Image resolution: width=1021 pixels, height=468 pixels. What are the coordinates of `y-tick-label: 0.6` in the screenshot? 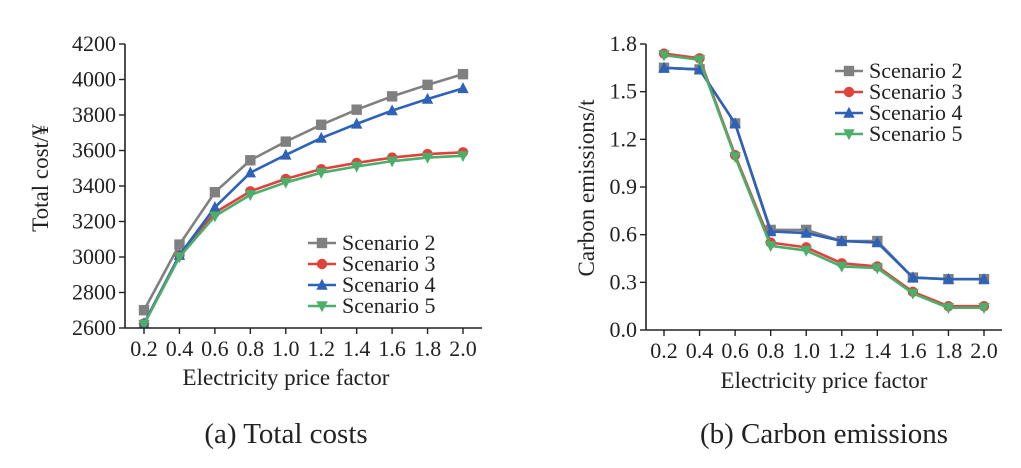 It's located at (624, 234).